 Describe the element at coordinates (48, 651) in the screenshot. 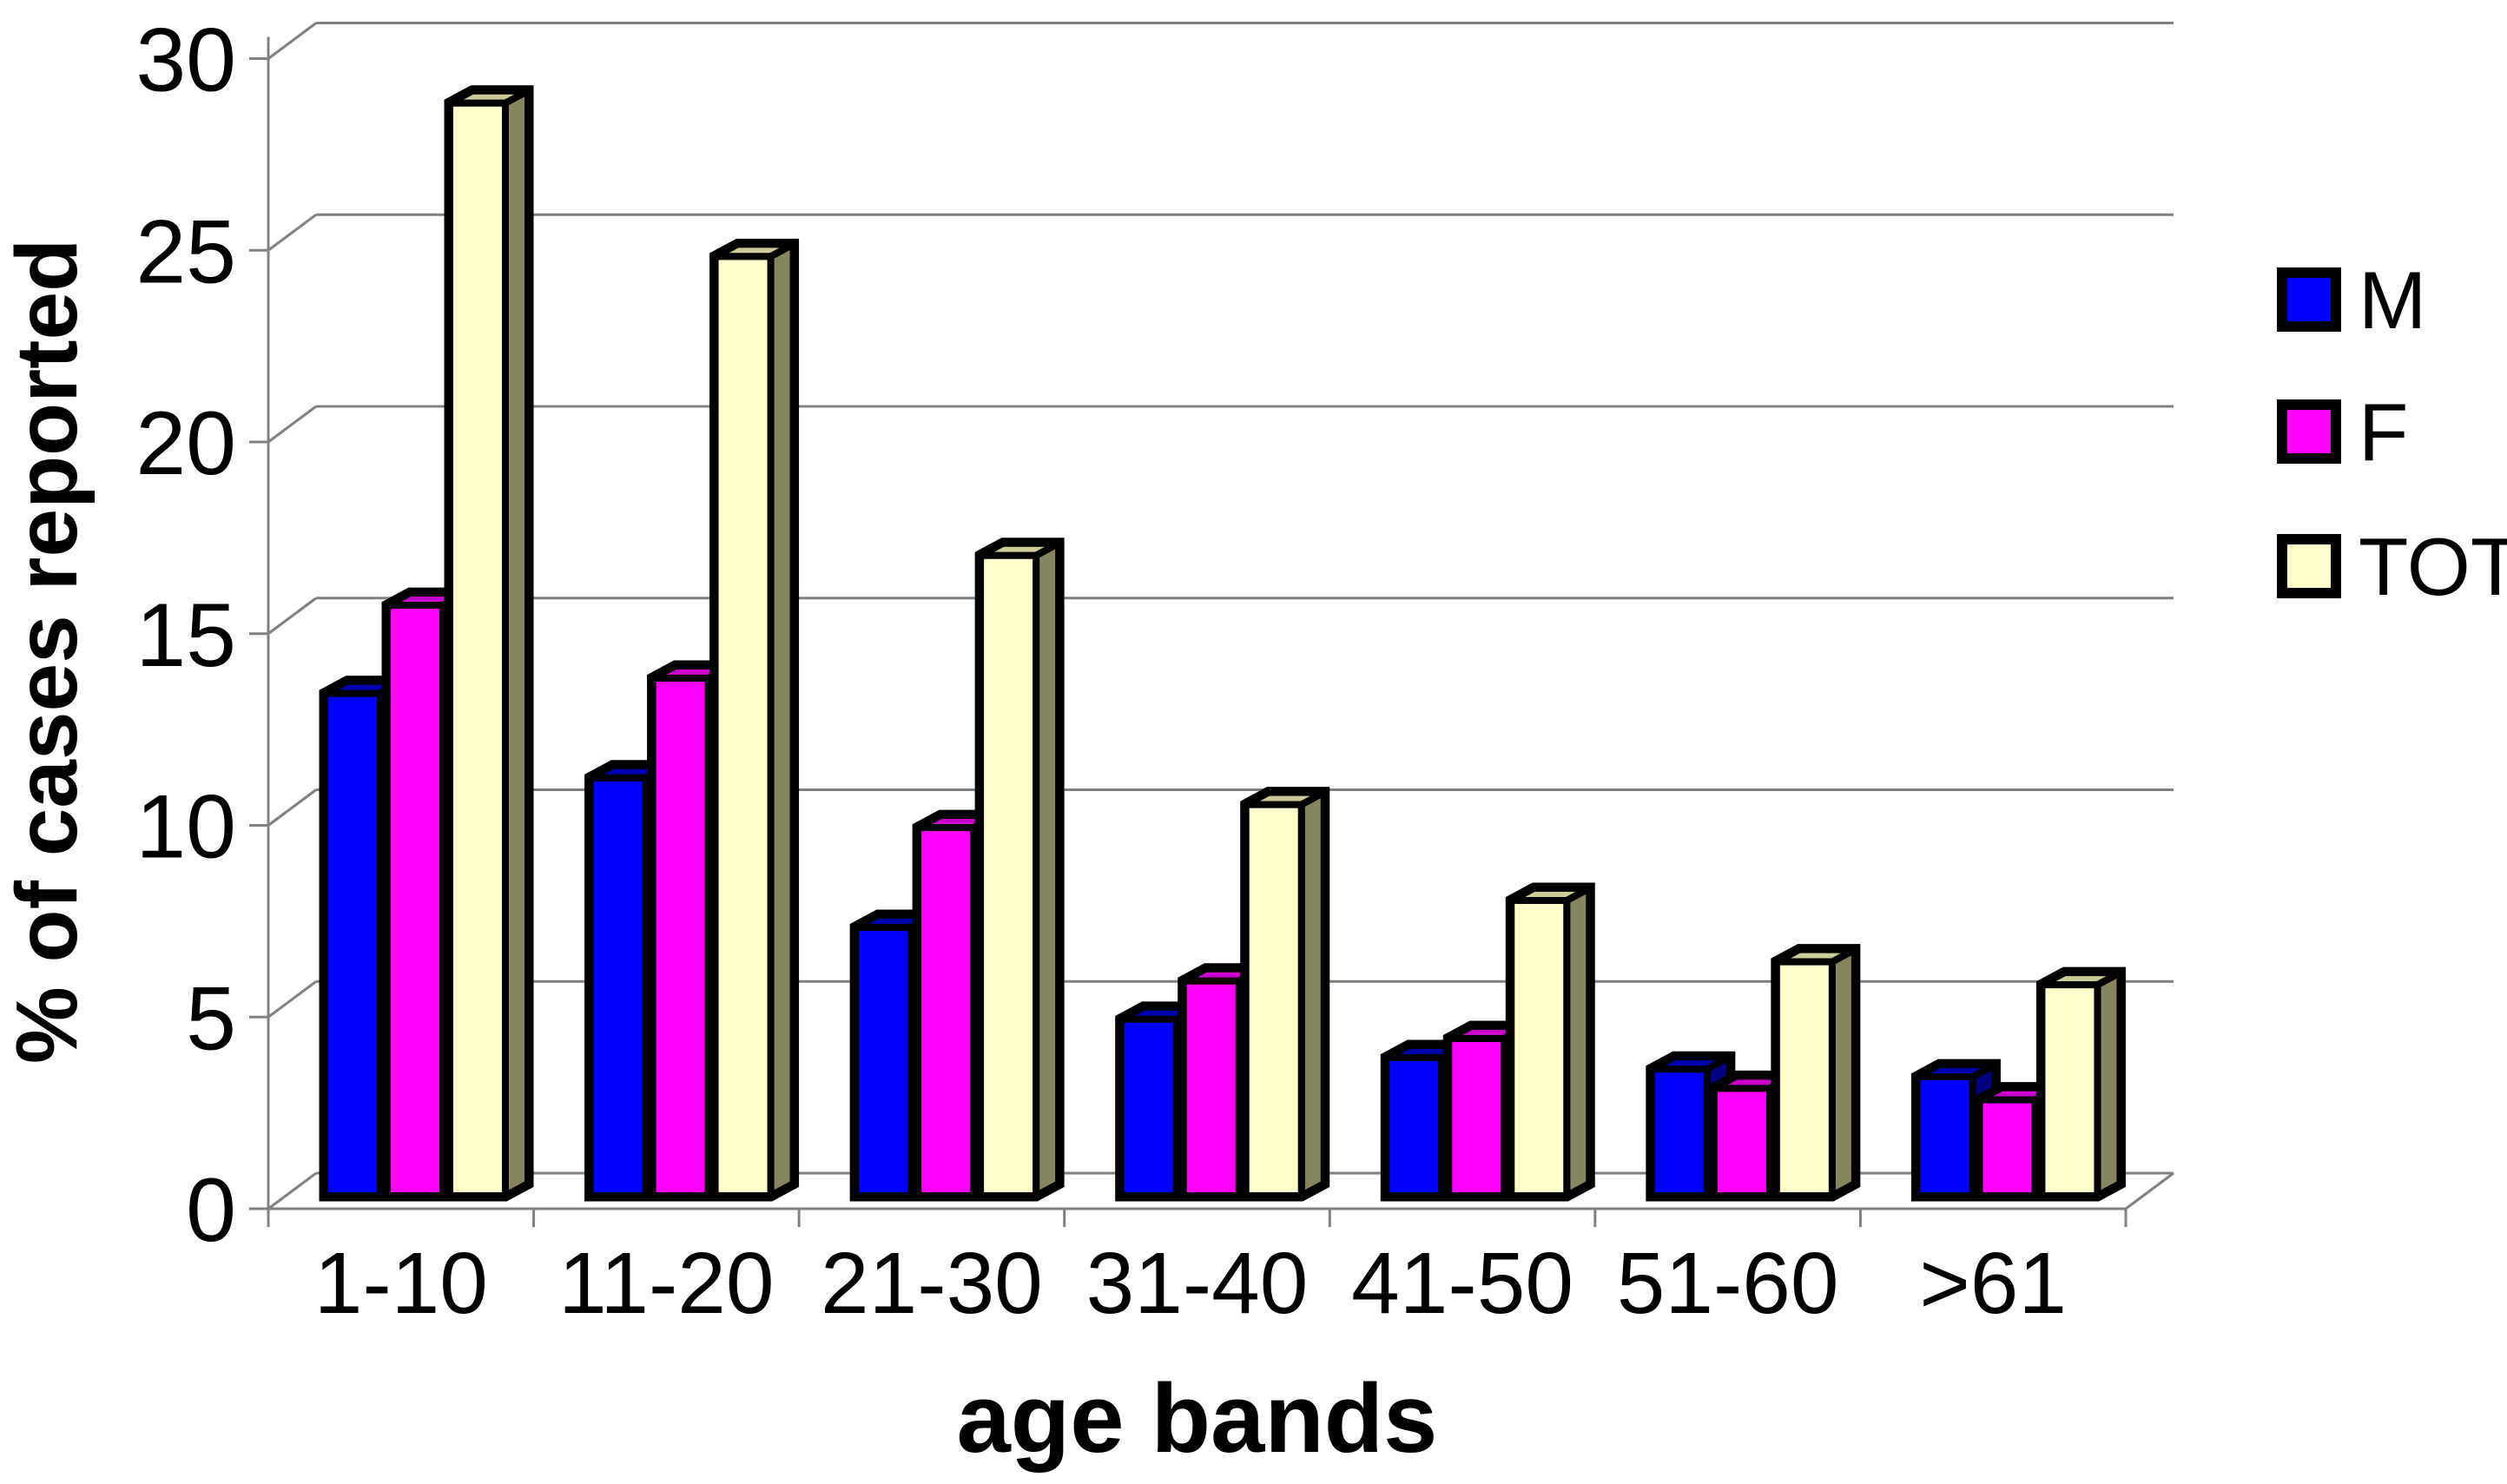

I see `y-axis-title: % of cases reported` at that location.